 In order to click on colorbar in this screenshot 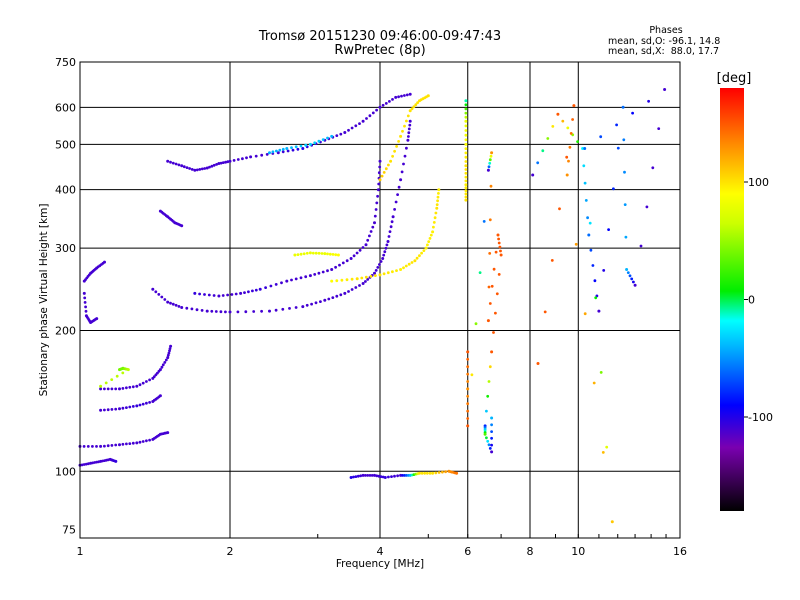, I will do `click(732, 299)`.